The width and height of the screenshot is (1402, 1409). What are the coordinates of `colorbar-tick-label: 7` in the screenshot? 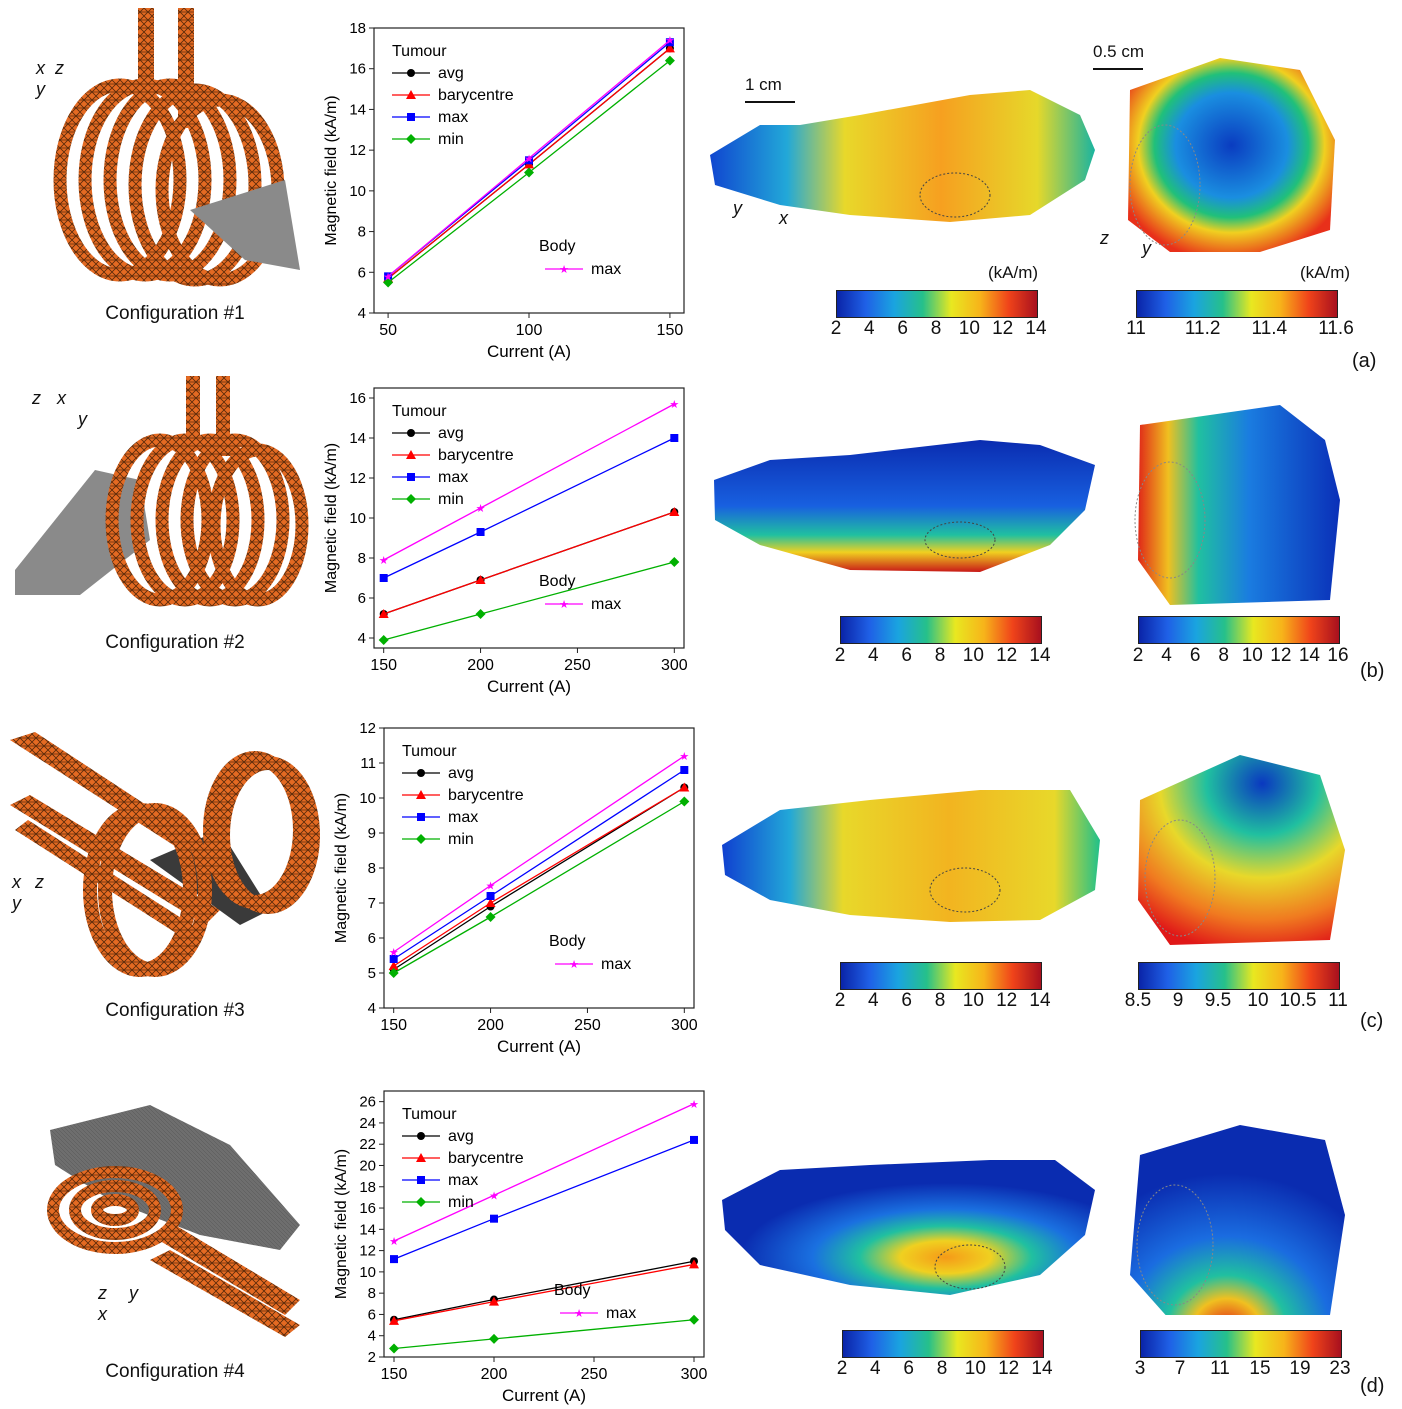 It's located at (1180, 1369).